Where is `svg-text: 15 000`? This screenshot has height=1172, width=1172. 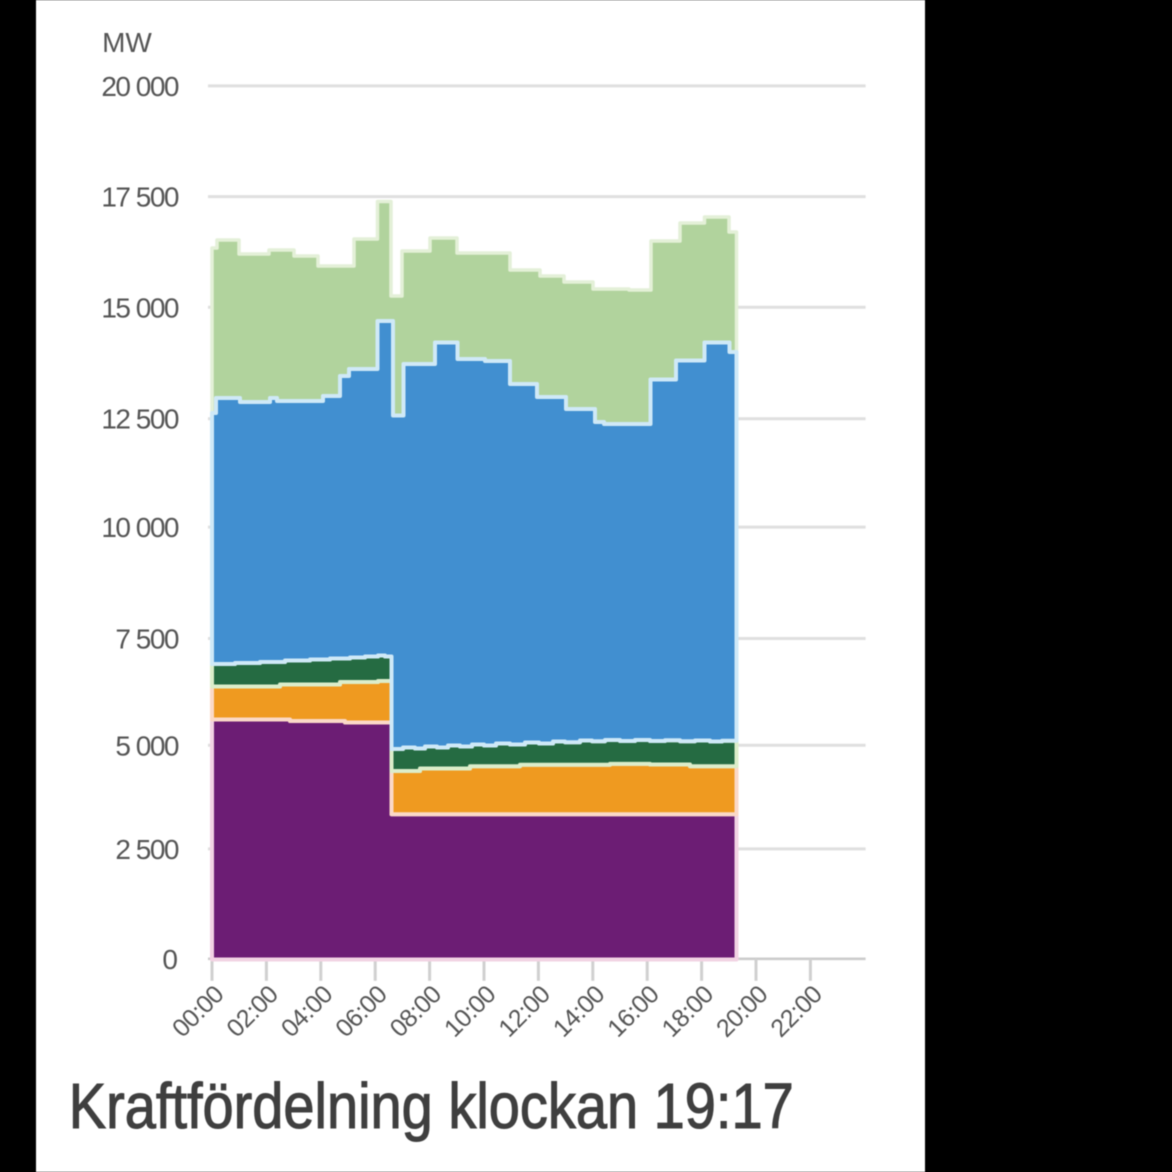 svg-text: 15 000 is located at coordinates (140, 307).